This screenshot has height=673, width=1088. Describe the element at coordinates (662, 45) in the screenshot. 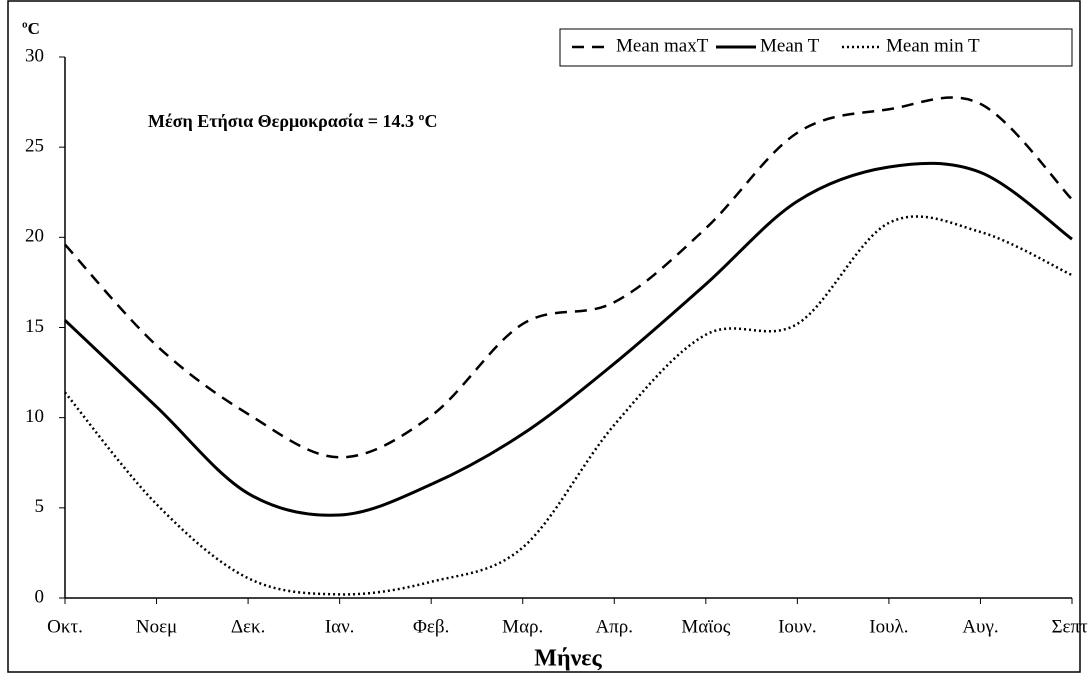

I see `legend-label: Mean maxT` at that location.